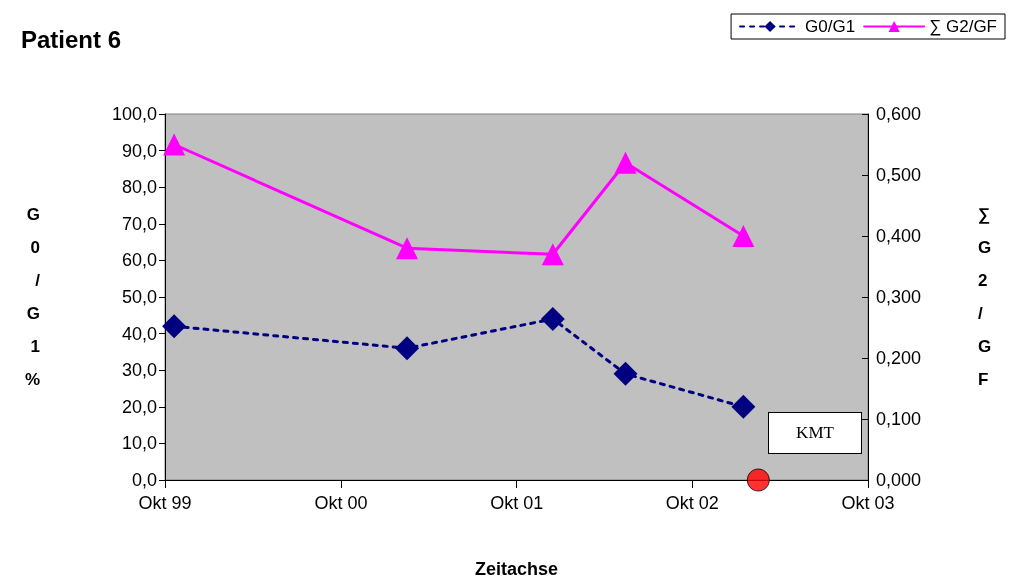  What do you see at coordinates (32, 297) in the screenshot?
I see `y-axis-title: G0/G1 %` at bounding box center [32, 297].